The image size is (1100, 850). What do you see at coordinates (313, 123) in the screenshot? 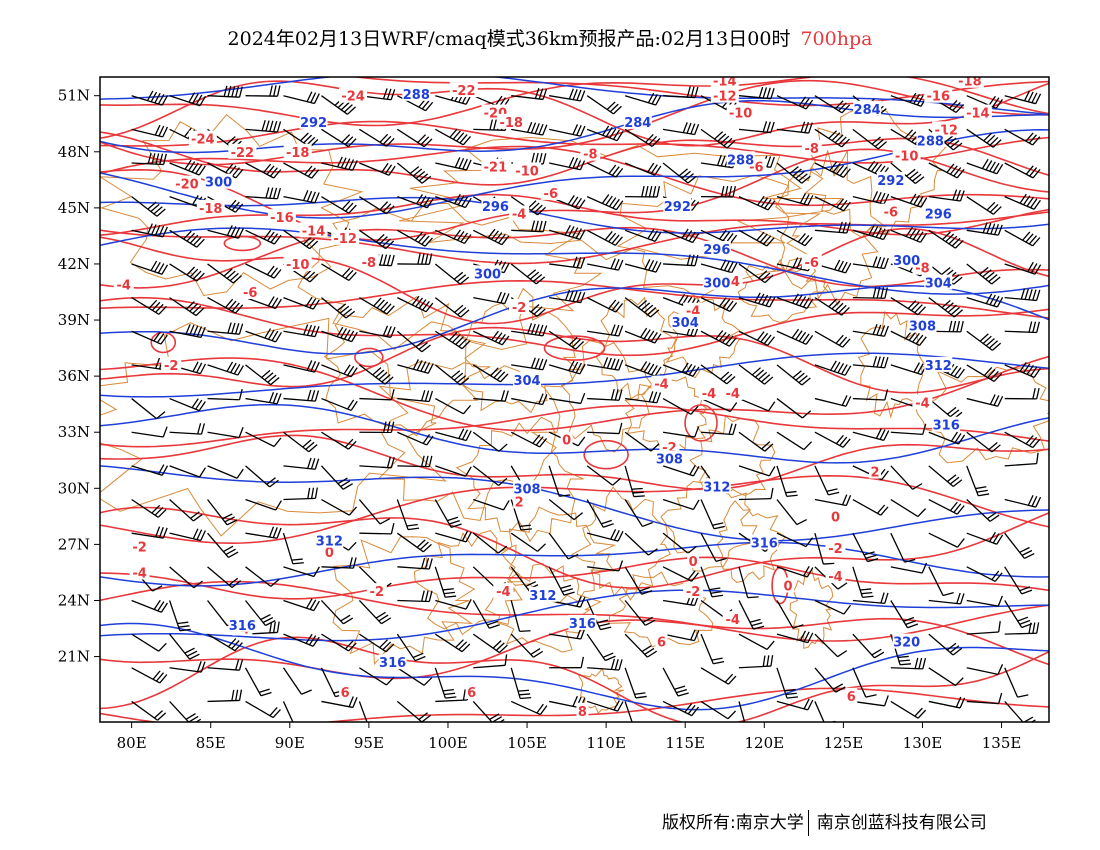
I see `contour-label: 292` at bounding box center [313, 123].